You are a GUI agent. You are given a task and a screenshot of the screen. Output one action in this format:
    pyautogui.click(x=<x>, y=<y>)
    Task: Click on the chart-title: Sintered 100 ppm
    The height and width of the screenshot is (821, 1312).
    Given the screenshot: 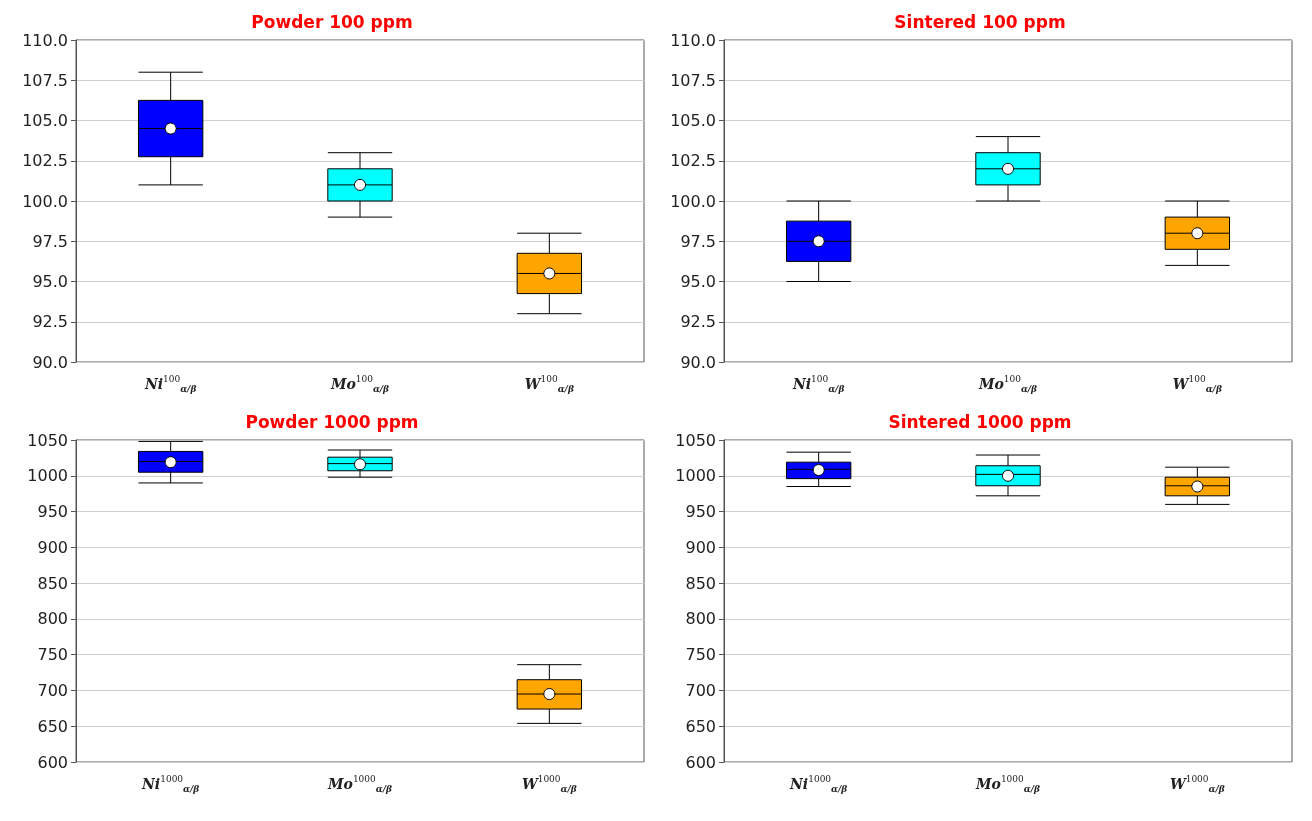 What is the action you would take?
    pyautogui.click(x=980, y=21)
    